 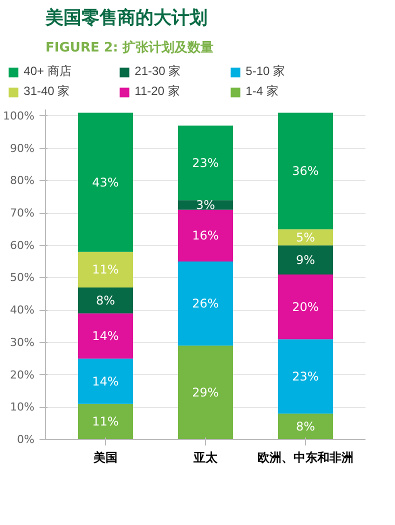 I want to click on y-tick-label: 60%, so click(x=22, y=245).